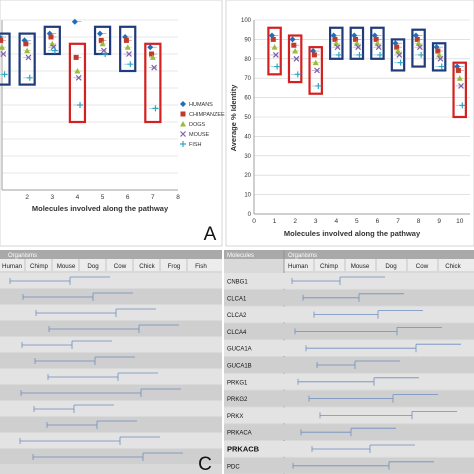 This screenshot has width=474, height=474. I want to click on panel-b-x-axis-label: Molecules involved along the pathway, so click(352, 233).